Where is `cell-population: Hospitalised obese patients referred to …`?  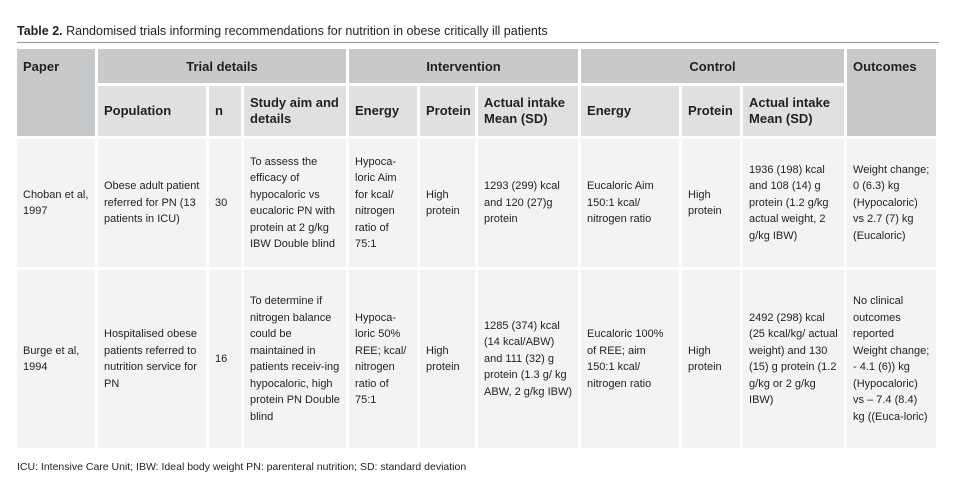
cell-population: Hospitalised obese patients referred to … is located at coordinates (152, 359).